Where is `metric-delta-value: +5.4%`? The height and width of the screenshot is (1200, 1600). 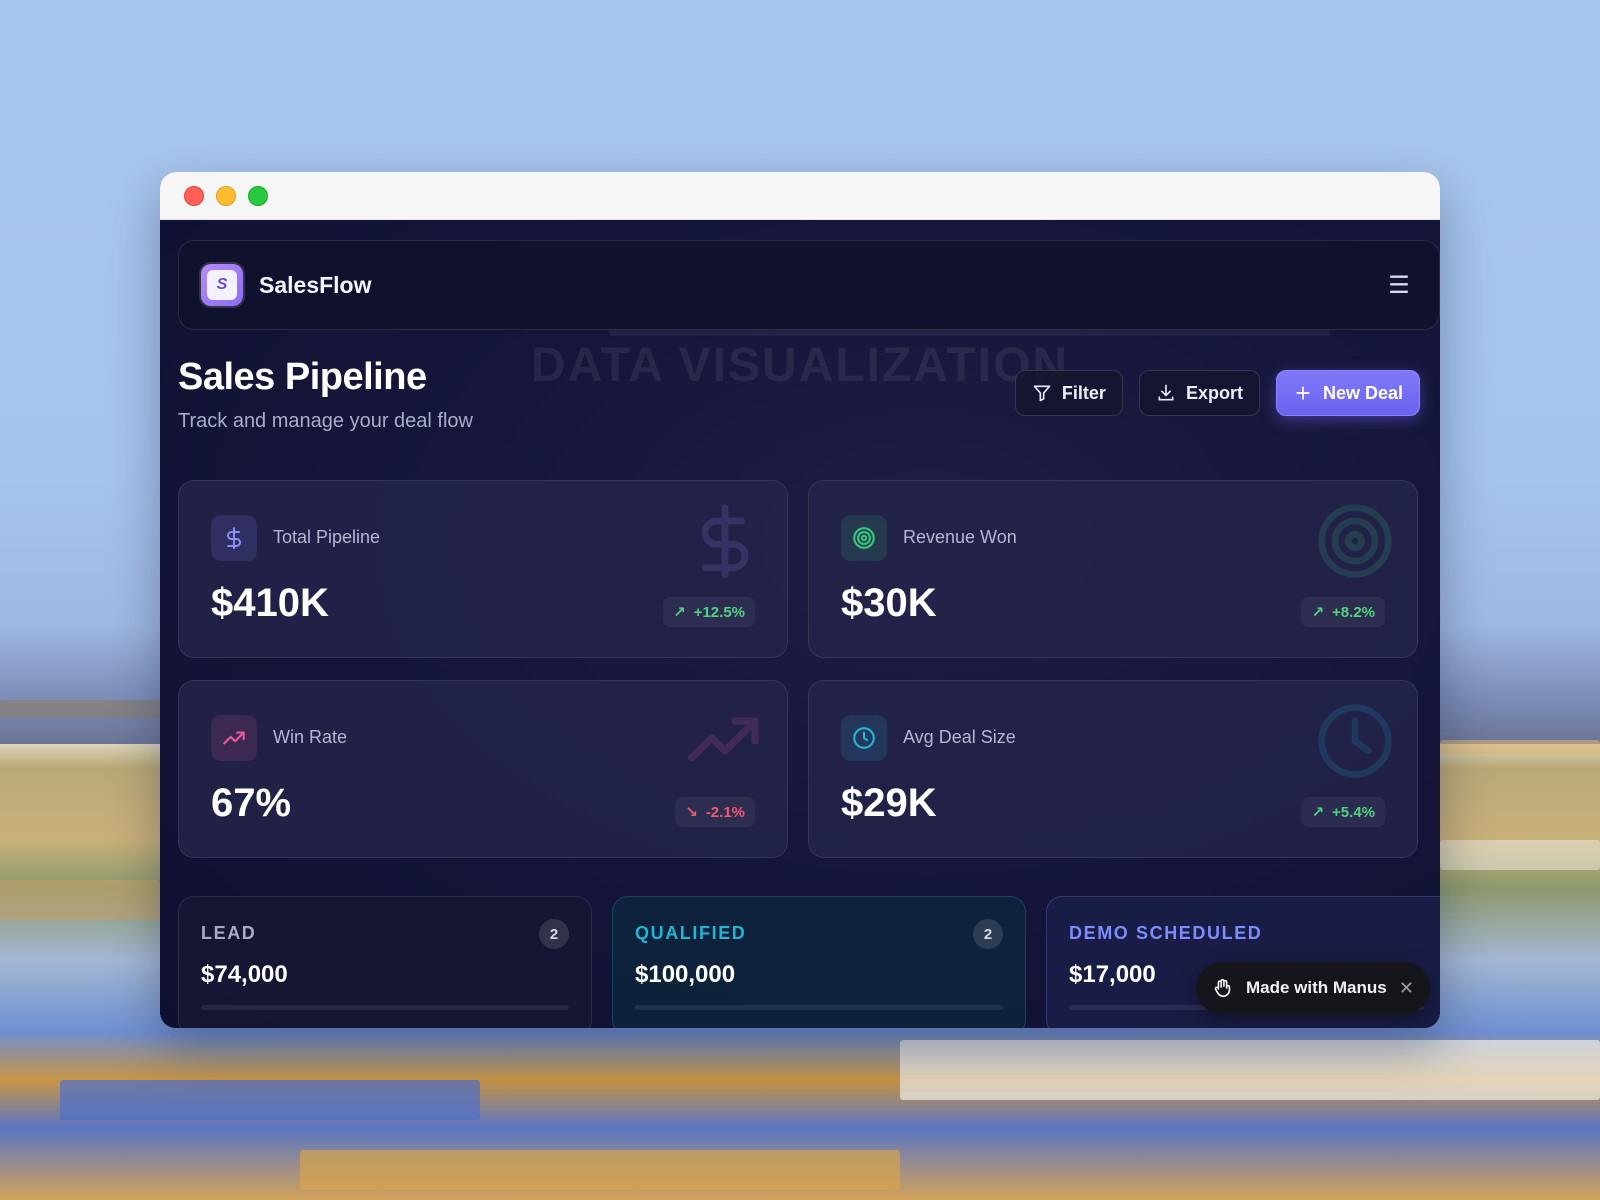
metric-delta-value: +5.4% is located at coordinates (1353, 812).